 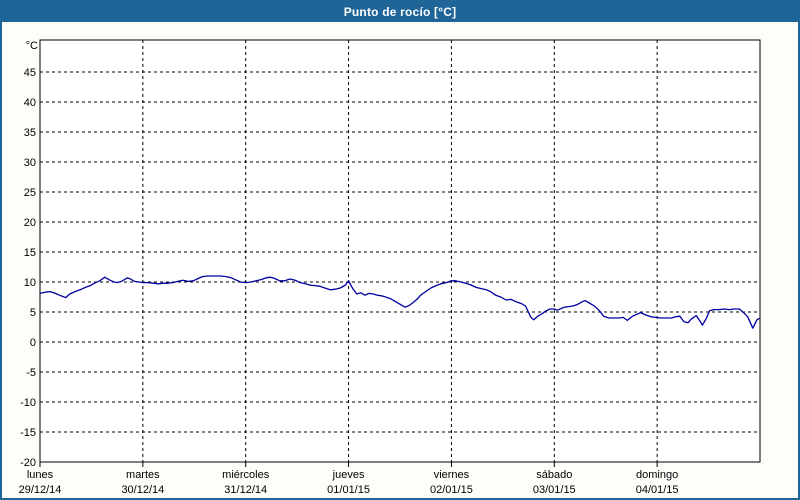 What do you see at coordinates (246, 475) in the screenshot?
I see `day-name-label: miércoles` at bounding box center [246, 475].